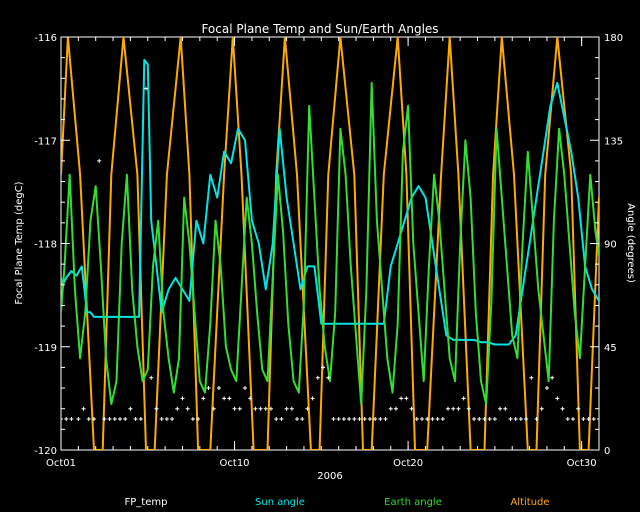 This screenshot has height=512, width=640. I want to click on legend-item: Sun angle, so click(280, 502).